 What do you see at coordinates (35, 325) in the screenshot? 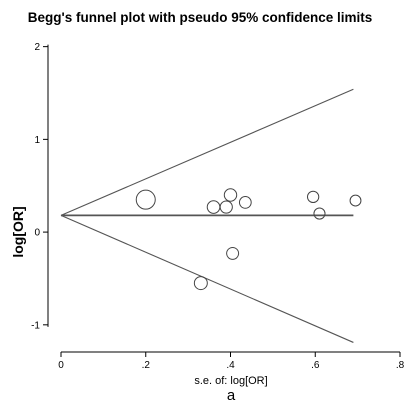
I see `y-tick-label: -1` at bounding box center [35, 325].